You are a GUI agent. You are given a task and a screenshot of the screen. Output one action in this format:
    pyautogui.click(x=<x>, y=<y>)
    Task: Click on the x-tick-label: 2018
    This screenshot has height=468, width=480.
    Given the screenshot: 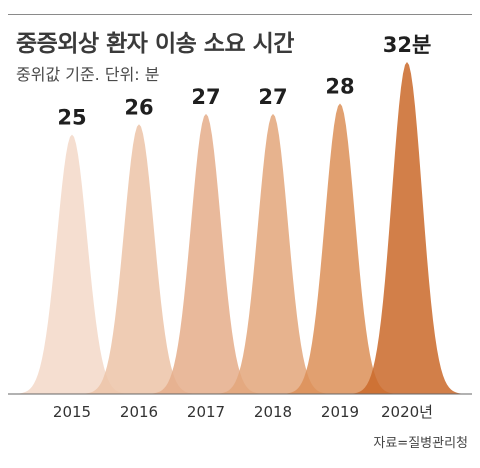 What is the action you would take?
    pyautogui.click(x=273, y=412)
    